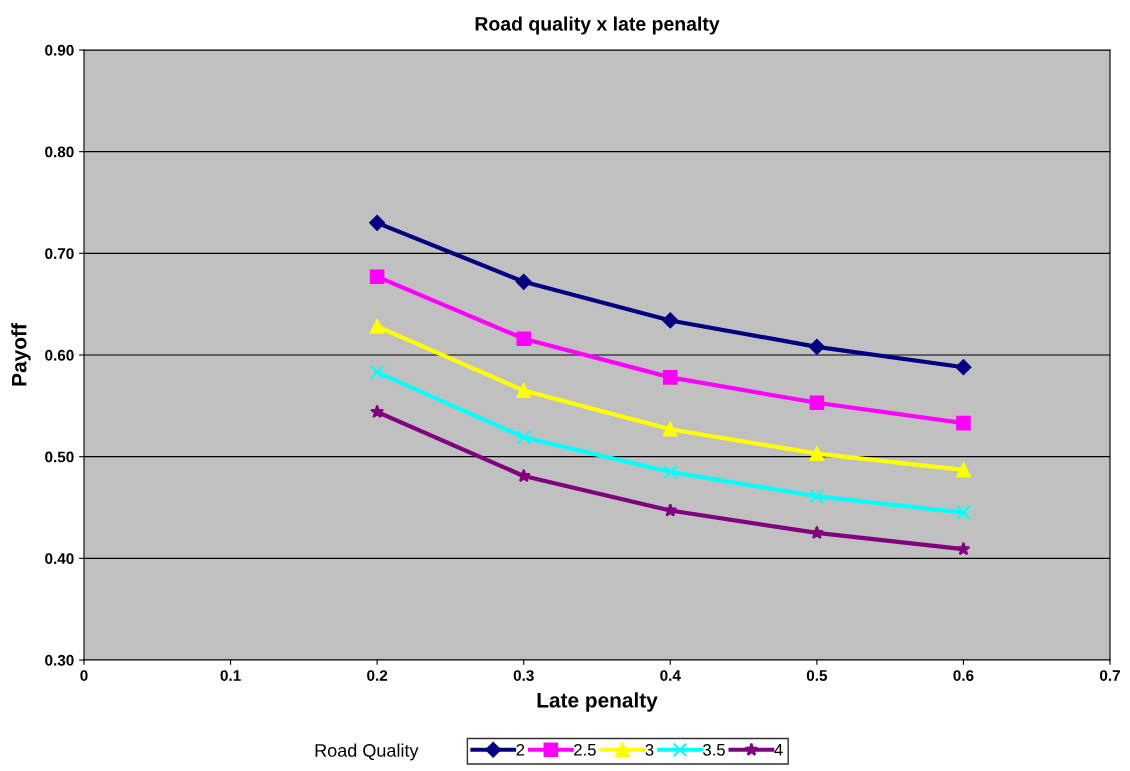  Describe the element at coordinates (84, 675) in the screenshot. I see `x-tick-label: 0` at that location.